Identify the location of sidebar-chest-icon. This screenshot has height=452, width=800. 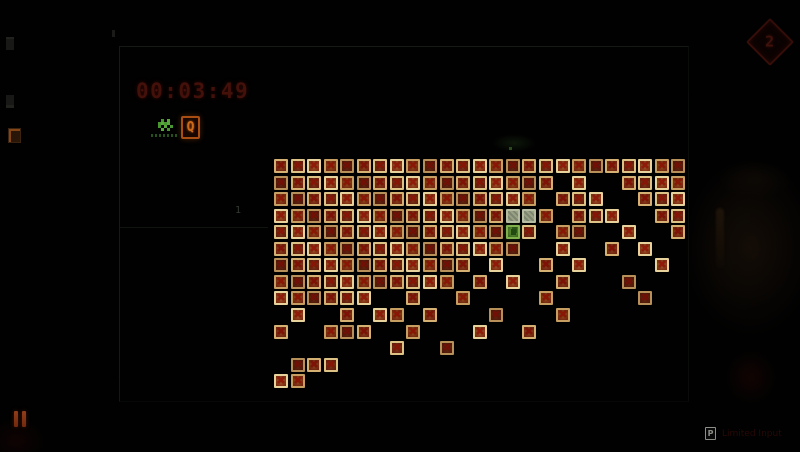
(14, 135).